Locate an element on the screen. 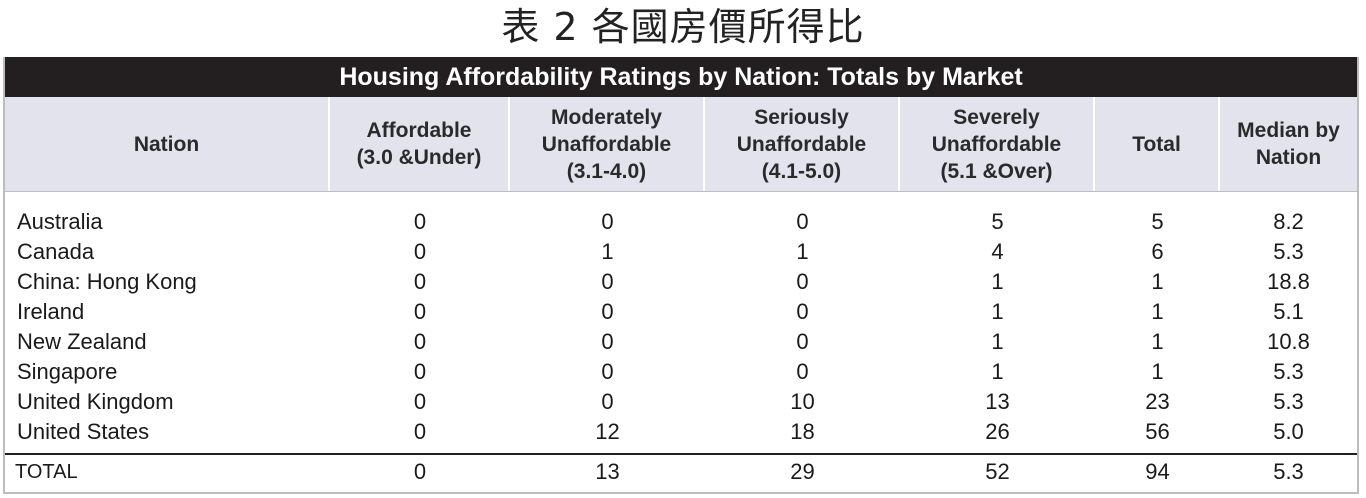  table-row: China: Hong Kong 0 0 0 1 1 18.8 is located at coordinates (681, 282).